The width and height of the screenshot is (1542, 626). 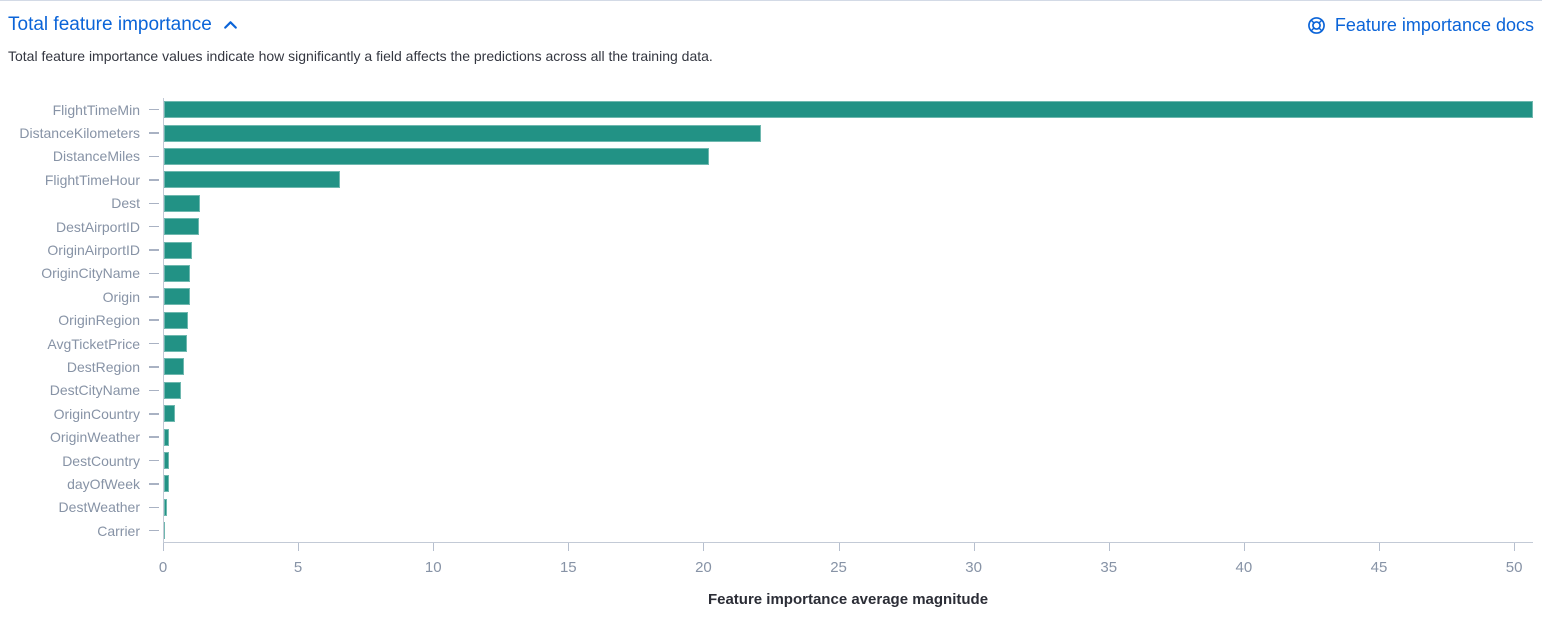 What do you see at coordinates (848, 110) in the screenshot?
I see `bar-FlightTimeMin` at bounding box center [848, 110].